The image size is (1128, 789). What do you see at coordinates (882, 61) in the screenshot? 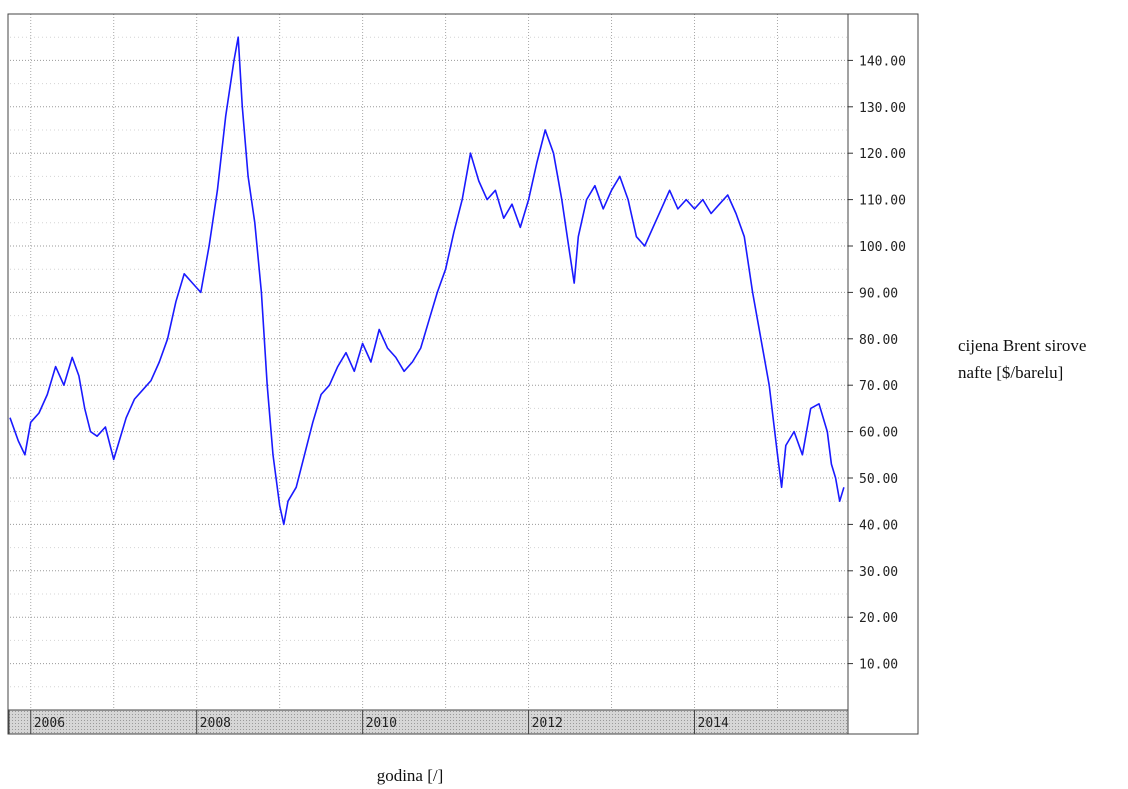
I see `y-tick-label: 140.00` at bounding box center [882, 61].